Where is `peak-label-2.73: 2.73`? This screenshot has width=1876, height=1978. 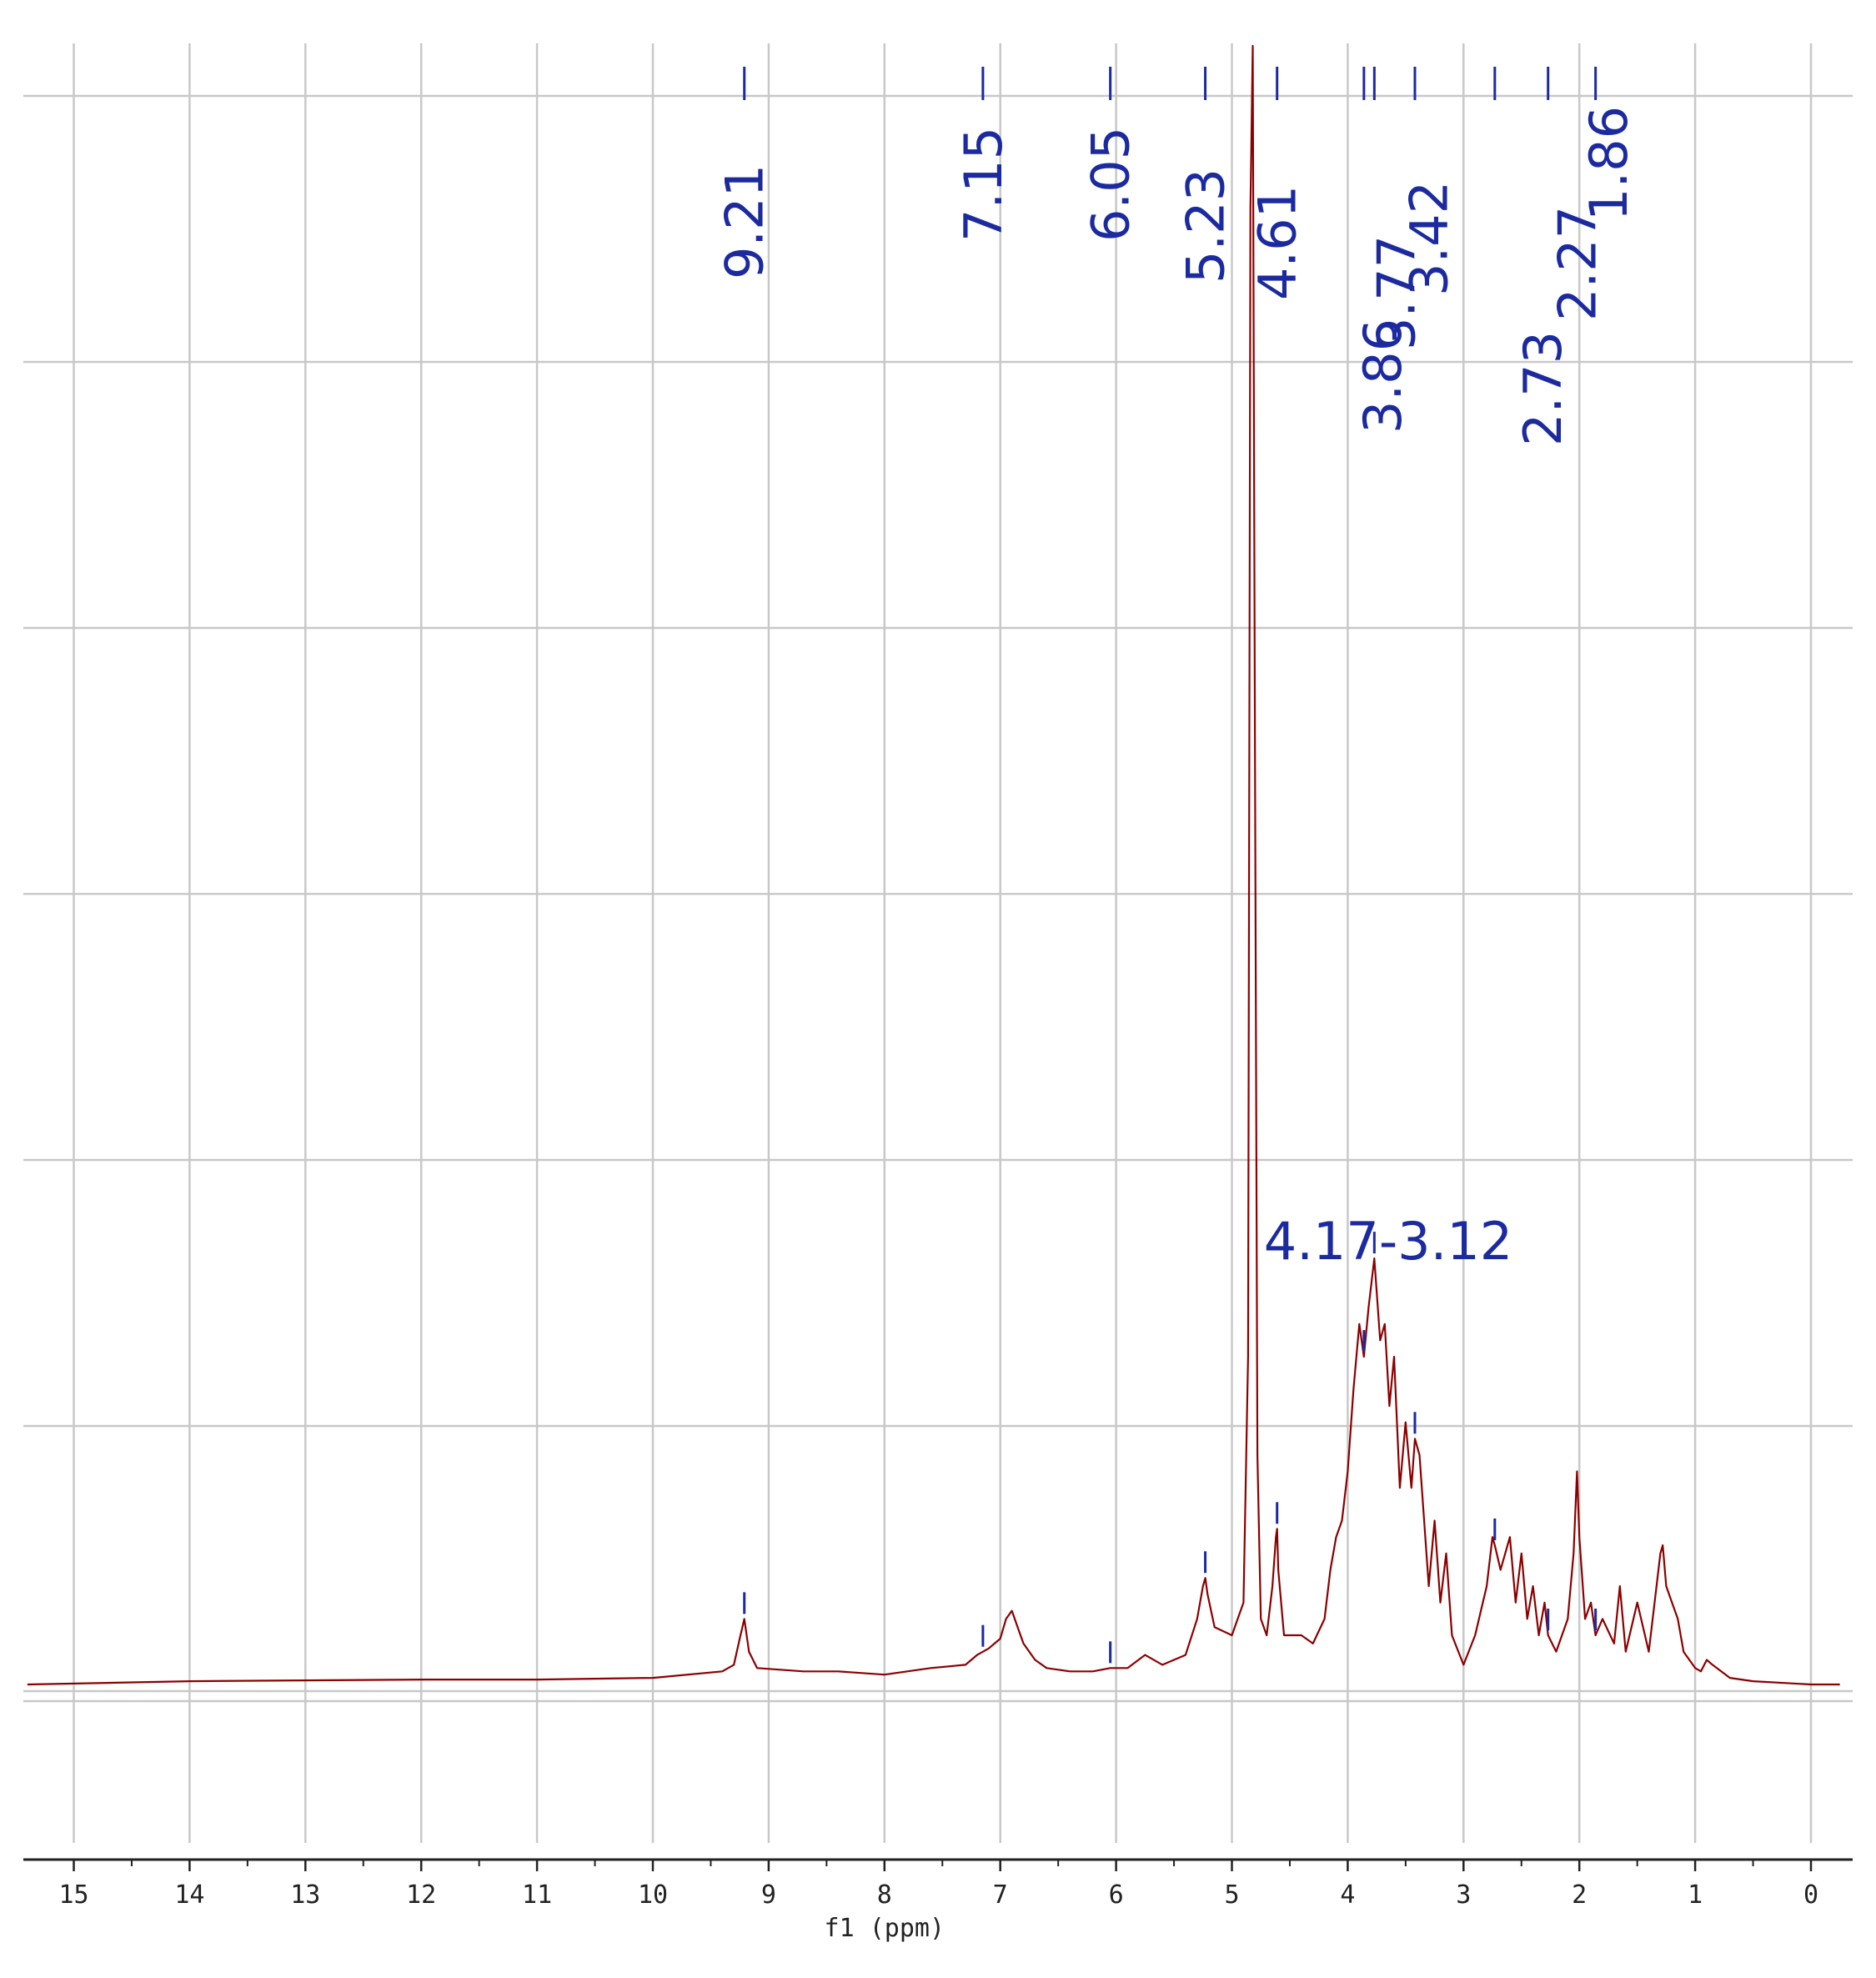 peak-label-2.73: 2.73 is located at coordinates (1542, 389).